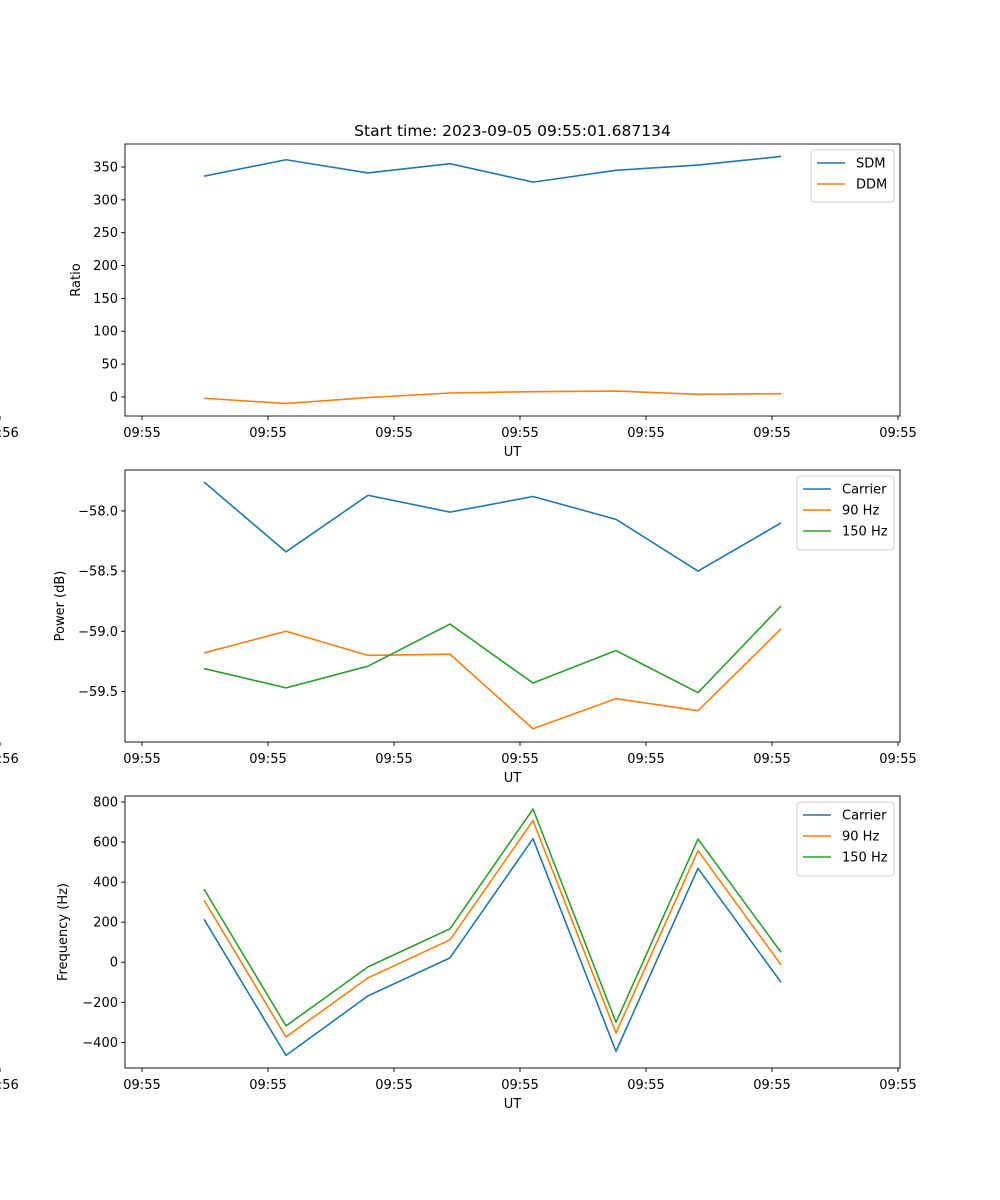  Describe the element at coordinates (492, 397) in the screenshot. I see `series-line-ddm` at that location.